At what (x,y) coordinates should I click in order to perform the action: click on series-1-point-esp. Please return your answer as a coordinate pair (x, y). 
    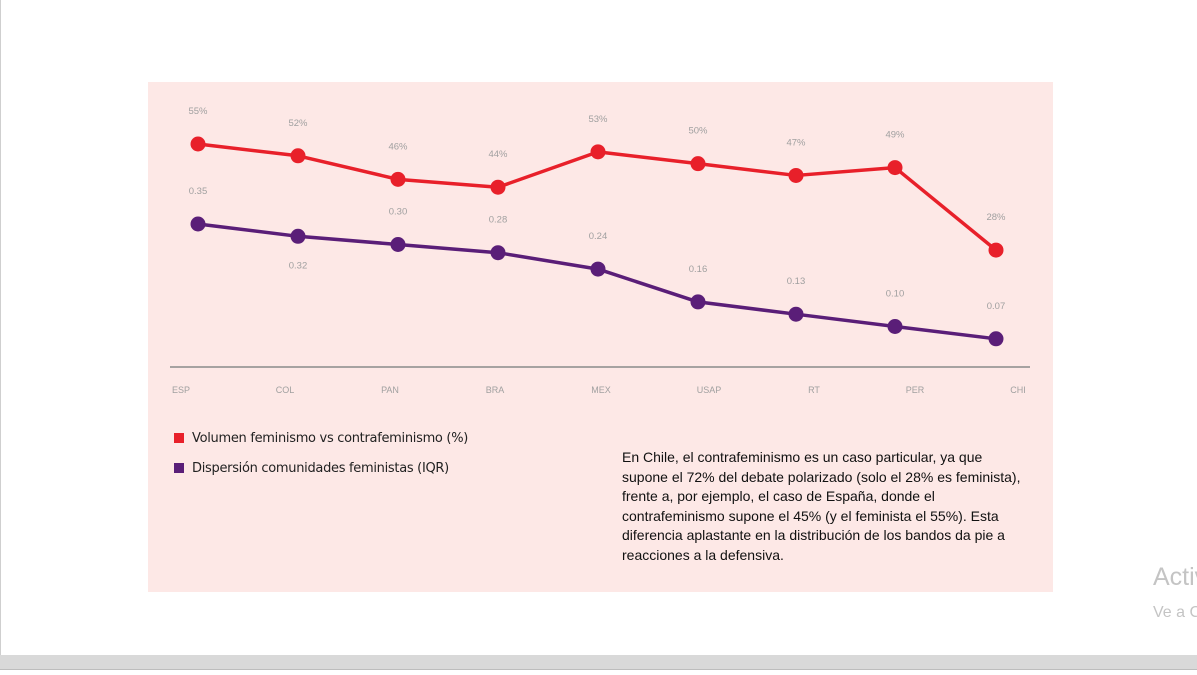
    Looking at the image, I should click on (198, 224).